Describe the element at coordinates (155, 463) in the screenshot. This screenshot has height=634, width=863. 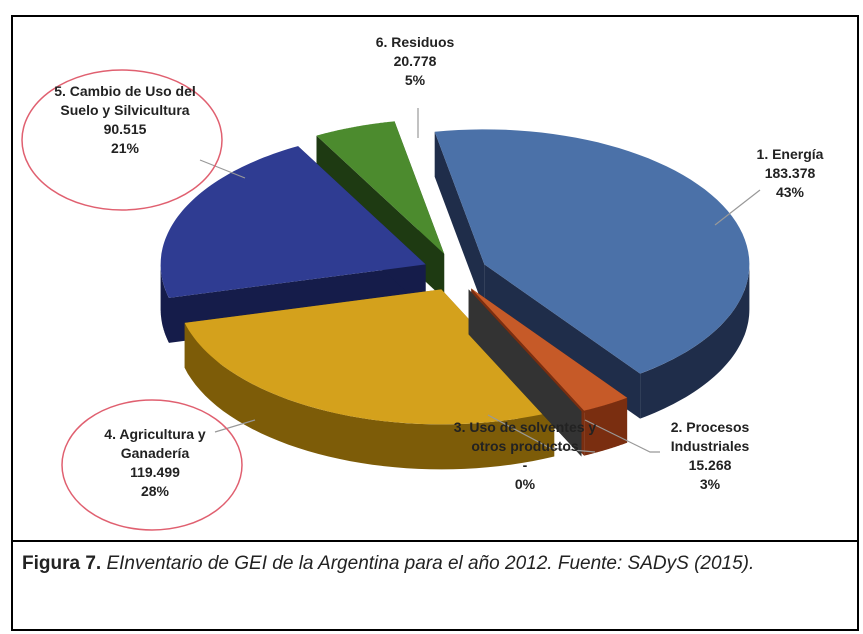
I see `slice-label: 4. Agricultura y Ganadería 119.499 28%` at that location.